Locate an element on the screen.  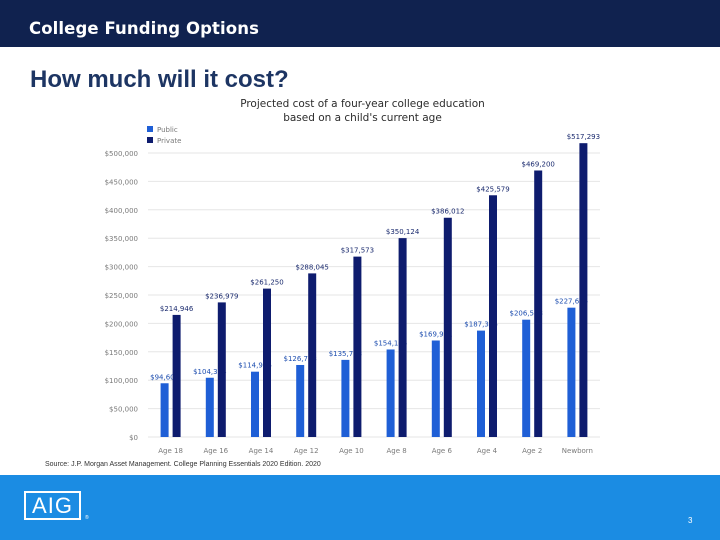
public-value-label: $126,783 is located at coordinates (299, 359).